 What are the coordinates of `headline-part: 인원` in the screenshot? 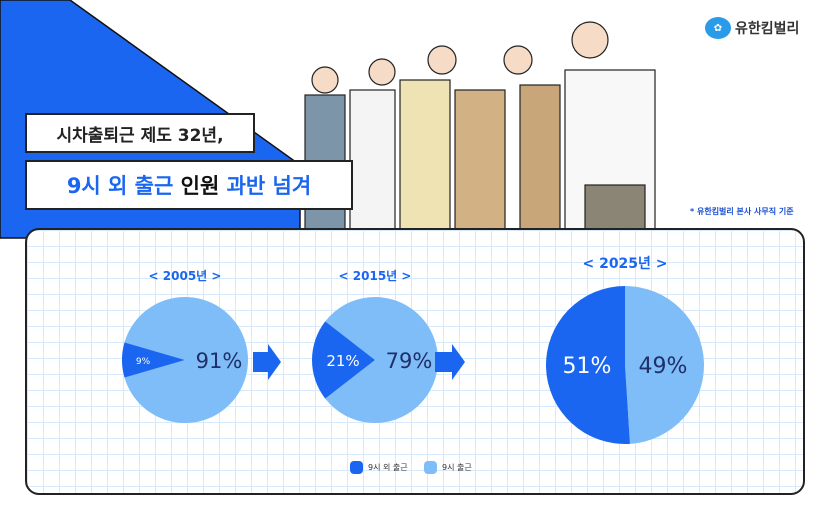 It's located at (200, 186).